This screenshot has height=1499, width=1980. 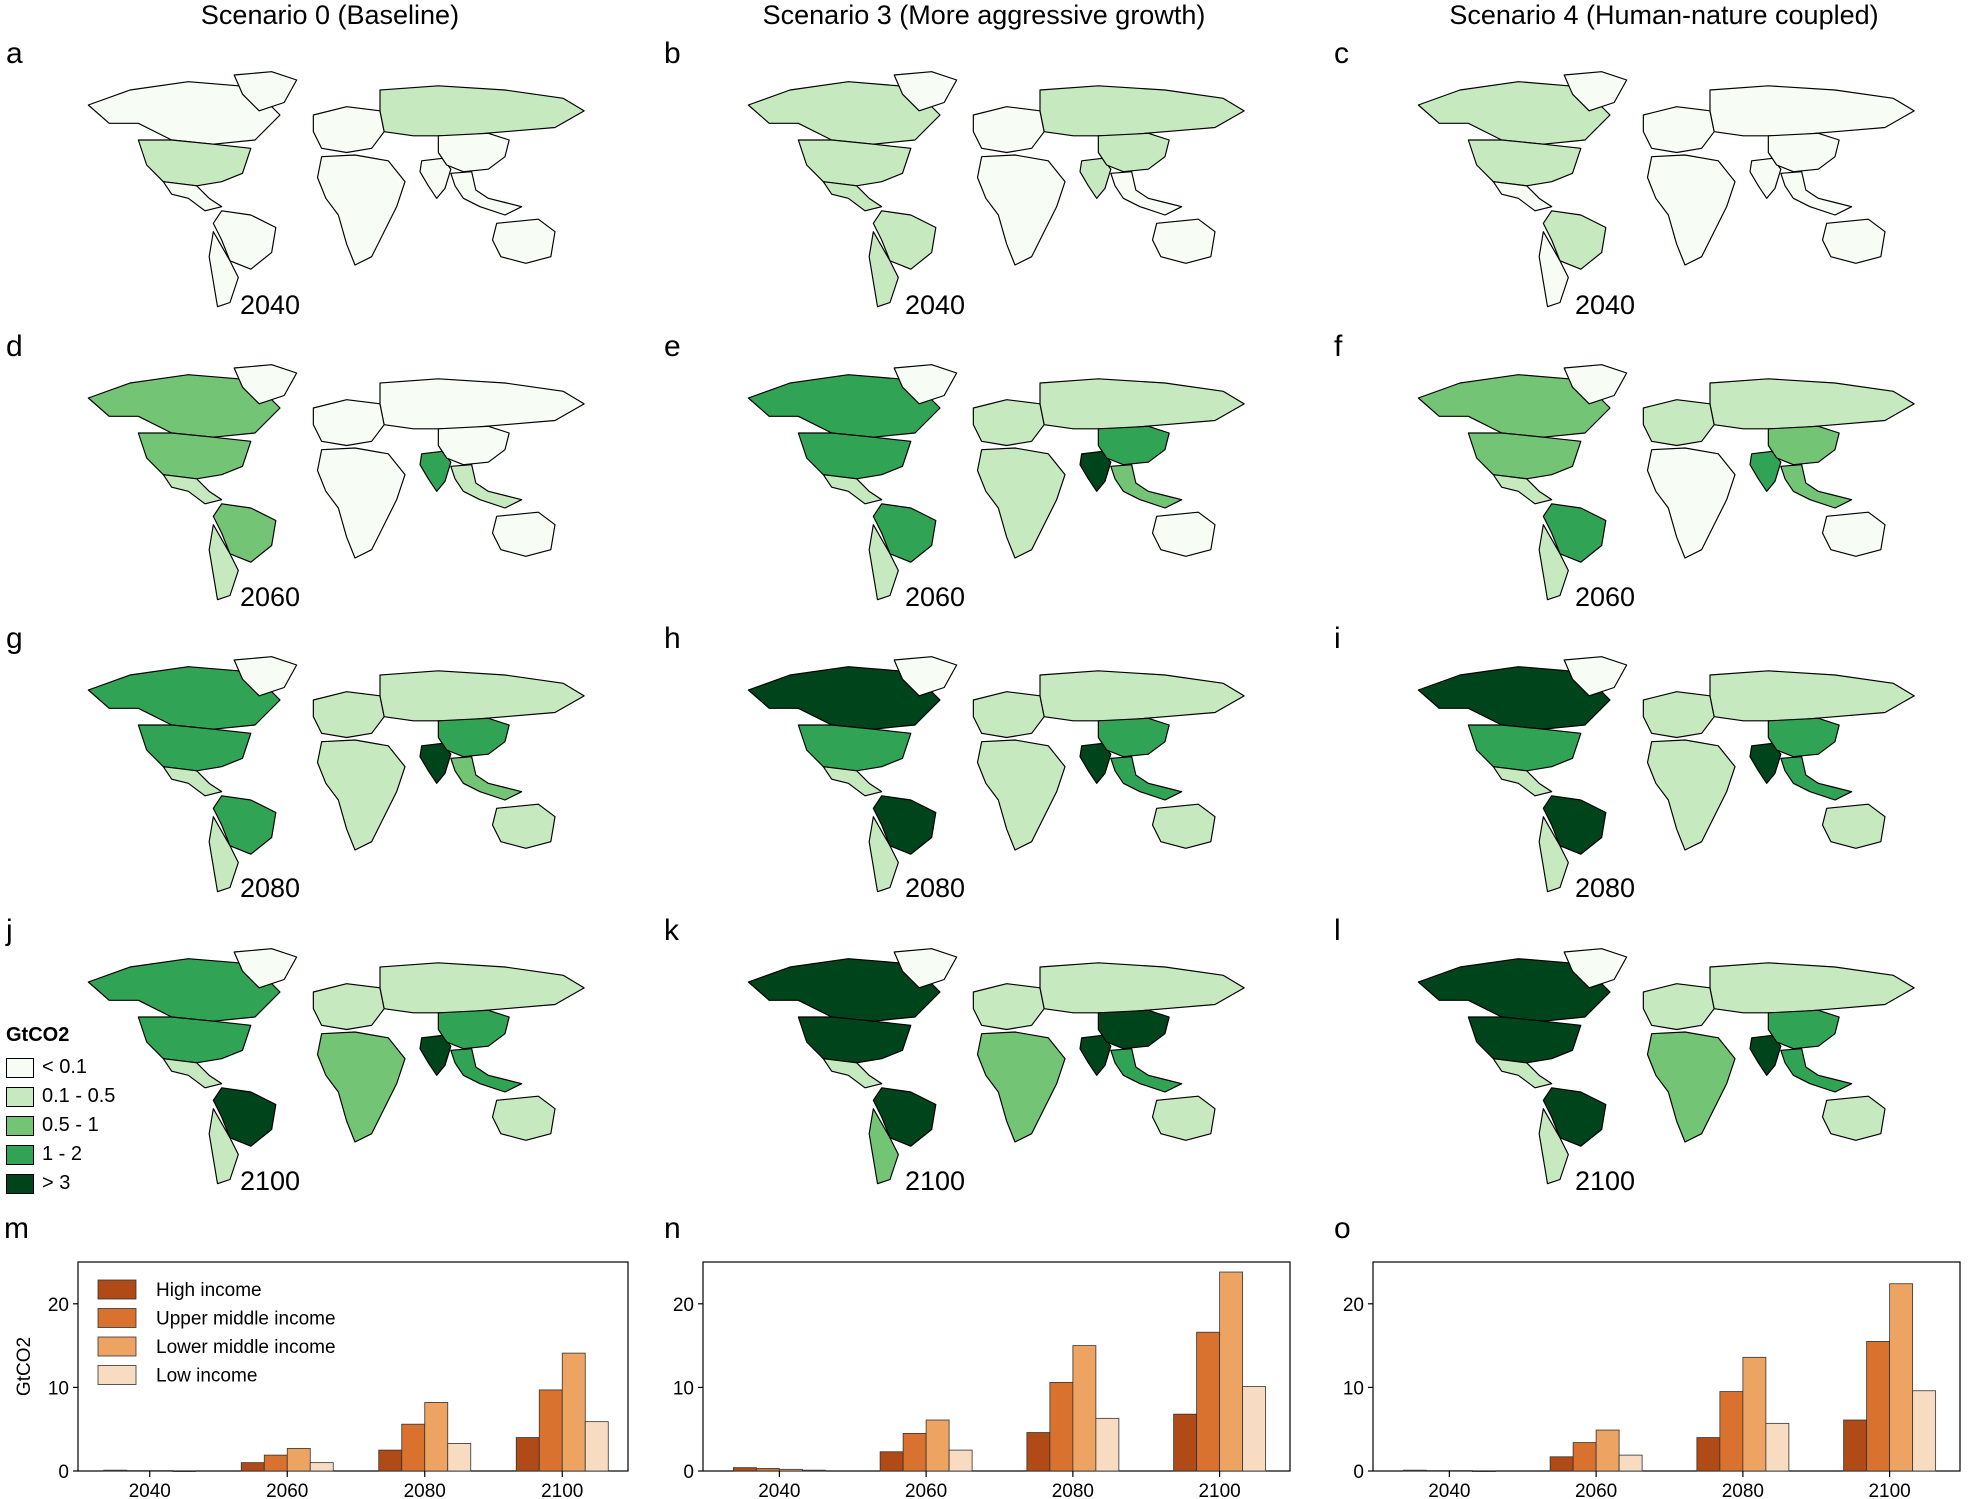 What do you see at coordinates (336, 1066) in the screenshot?
I see `world-map-j` at bounding box center [336, 1066].